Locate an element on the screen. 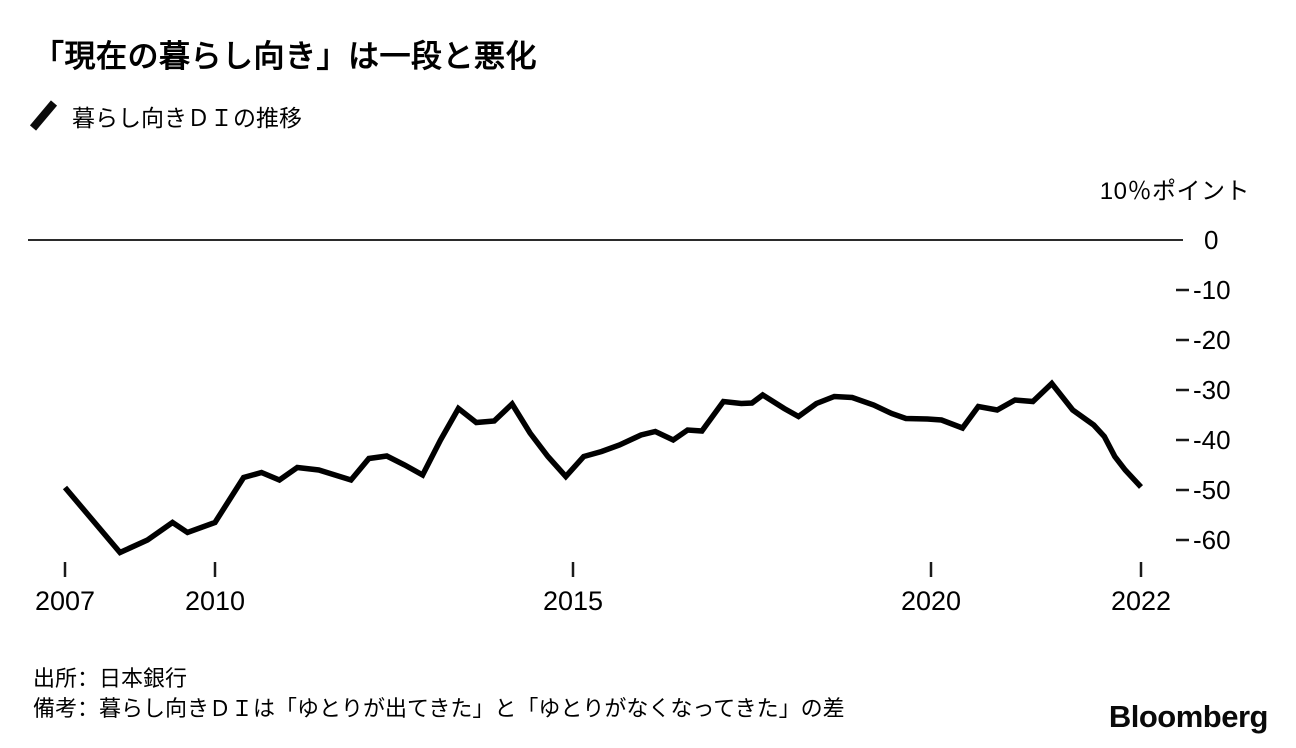  y-tick-label: -20 is located at coordinates (1212, 340).